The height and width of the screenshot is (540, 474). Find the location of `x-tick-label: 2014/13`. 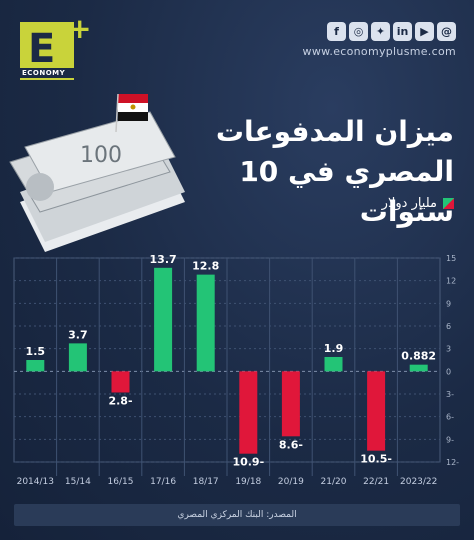

x-tick-label: 2014/13 is located at coordinates (35, 482).